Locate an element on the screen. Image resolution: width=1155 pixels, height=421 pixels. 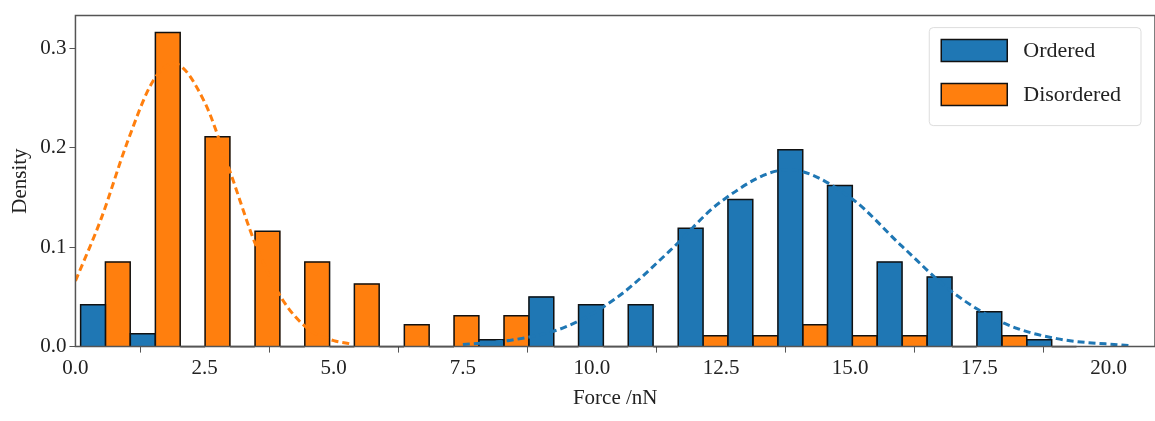
x-tick-label: 2.5 is located at coordinates (204, 366).